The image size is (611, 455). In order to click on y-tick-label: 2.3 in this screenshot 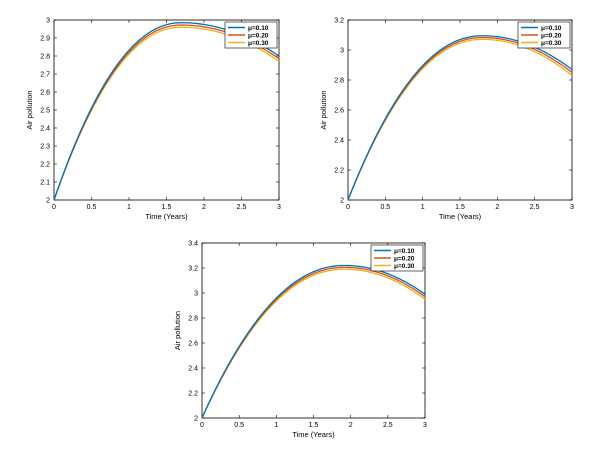, I will do `click(45, 147)`.